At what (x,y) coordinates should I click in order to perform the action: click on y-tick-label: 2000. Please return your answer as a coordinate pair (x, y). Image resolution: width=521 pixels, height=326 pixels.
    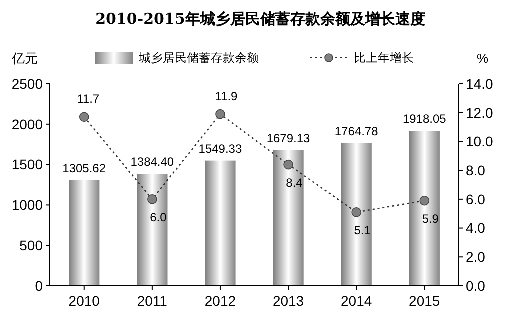
    Looking at the image, I should click on (28, 124).